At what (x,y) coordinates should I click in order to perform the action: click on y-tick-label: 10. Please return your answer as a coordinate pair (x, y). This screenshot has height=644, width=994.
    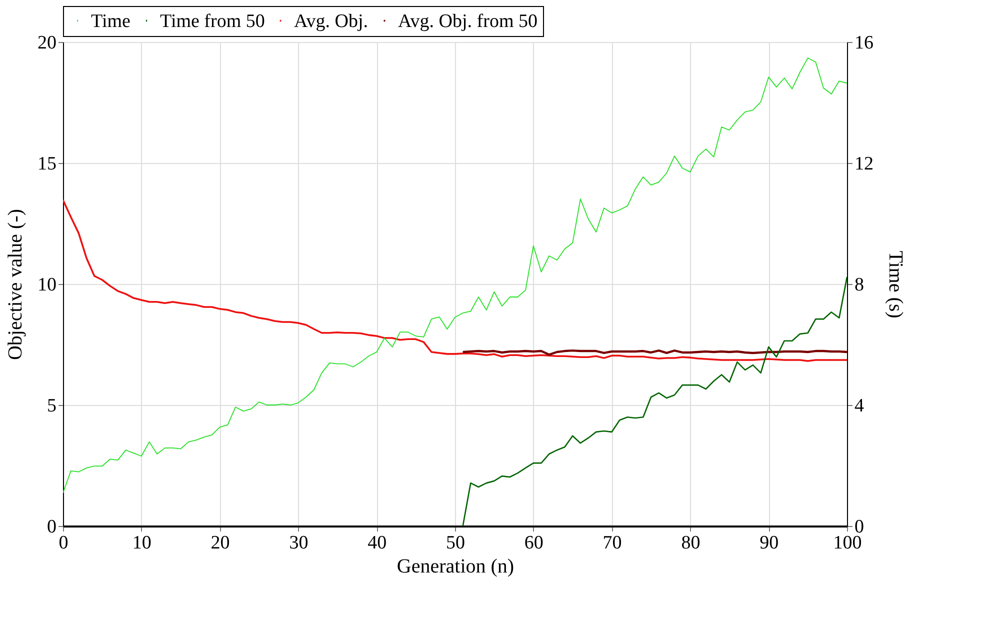
    Looking at the image, I should click on (47, 285).